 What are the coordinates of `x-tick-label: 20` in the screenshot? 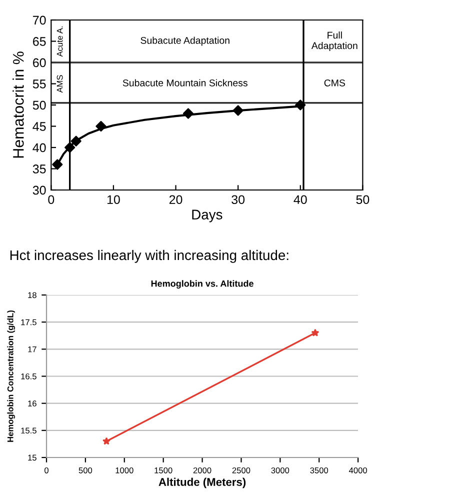 It's located at (175, 199).